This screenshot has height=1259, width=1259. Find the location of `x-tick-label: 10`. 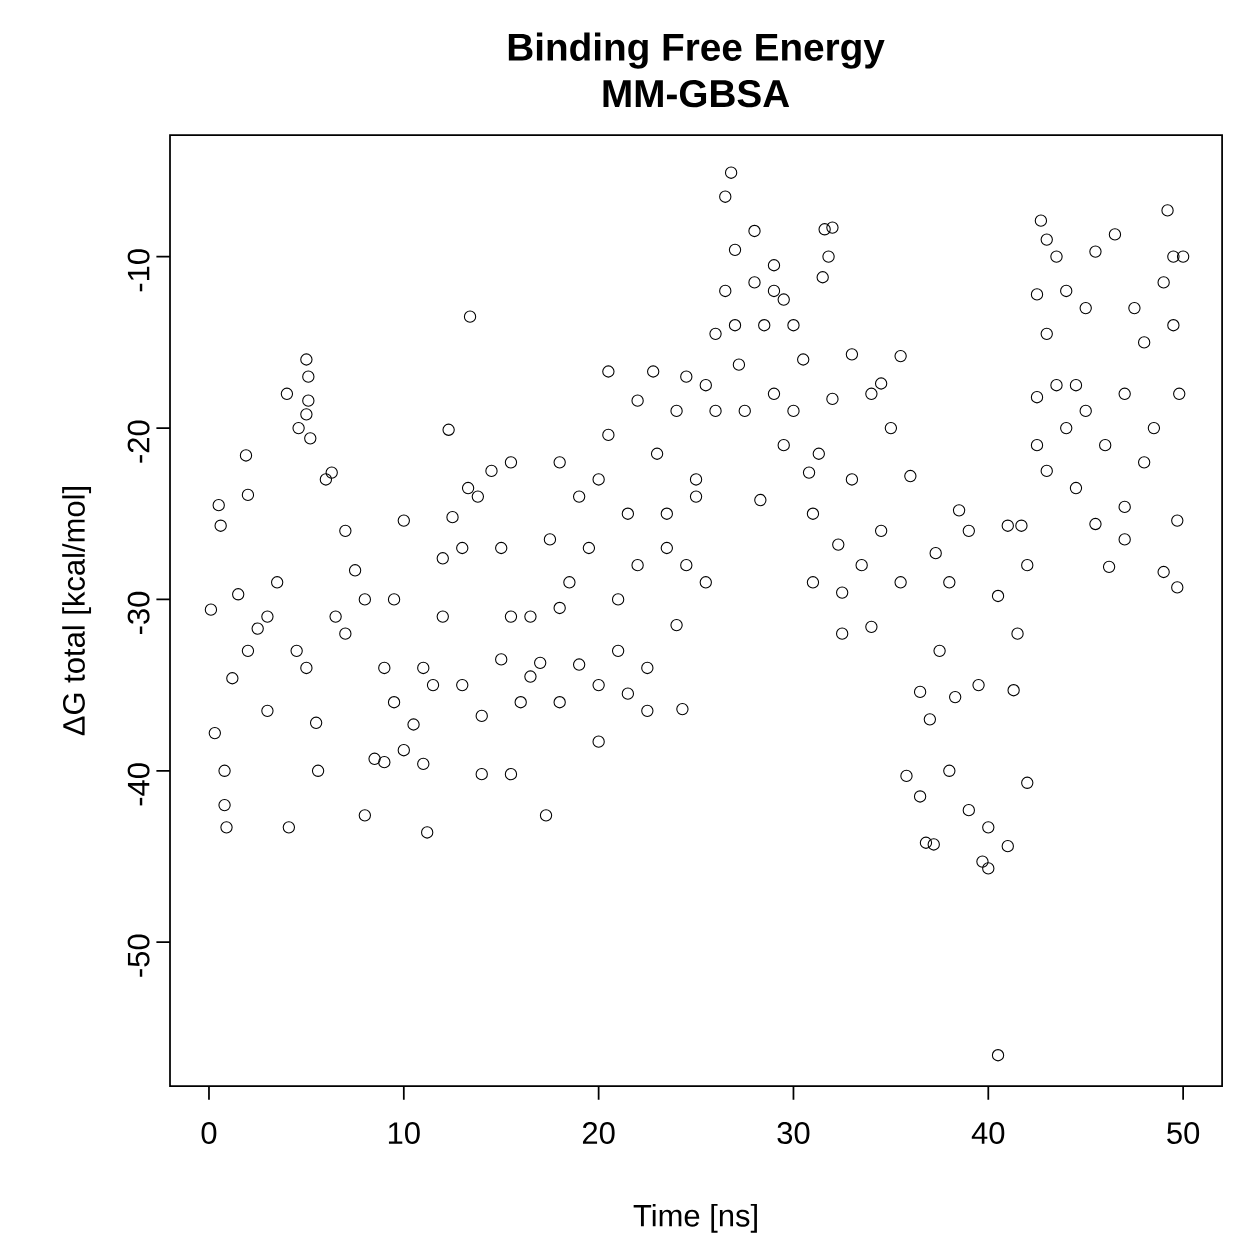

x-tick-label: 10 is located at coordinates (404, 1133).